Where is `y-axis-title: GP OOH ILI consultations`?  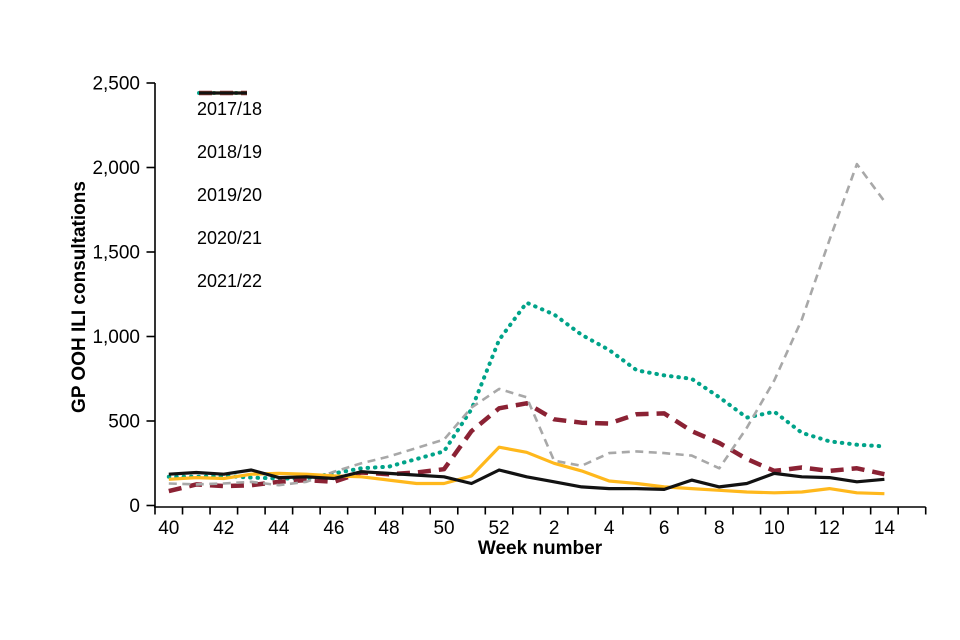 y-axis-title: GP OOH ILI consultations is located at coordinates (79, 297).